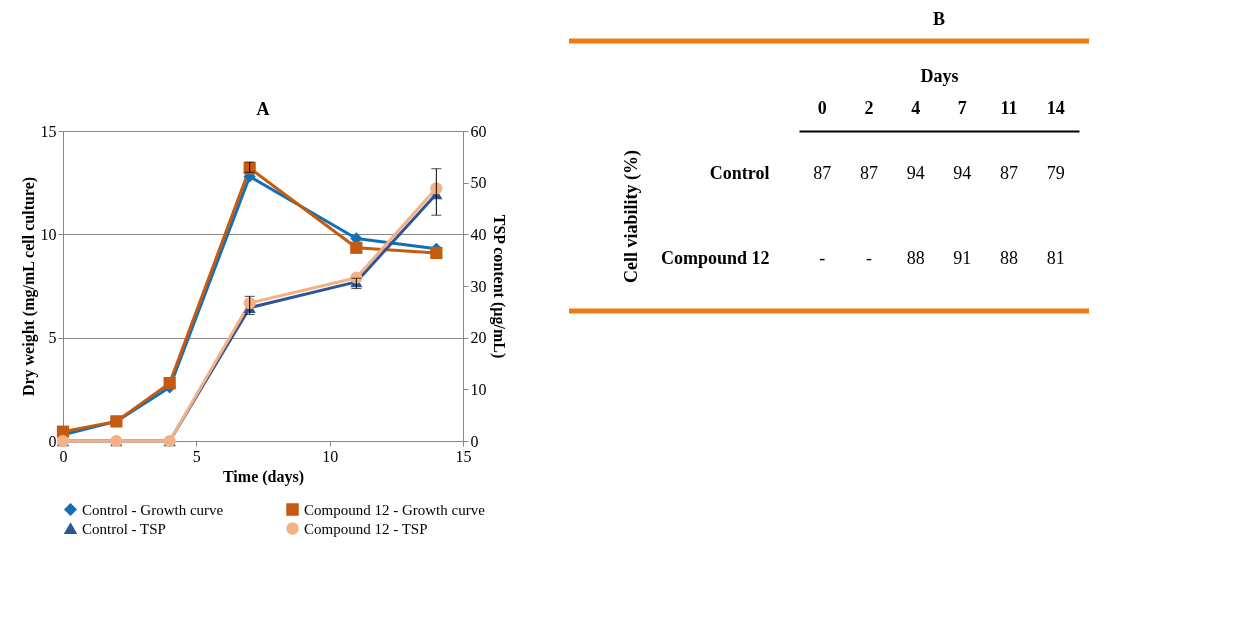  I want to click on x-tick-label: 11, so click(1009, 107).